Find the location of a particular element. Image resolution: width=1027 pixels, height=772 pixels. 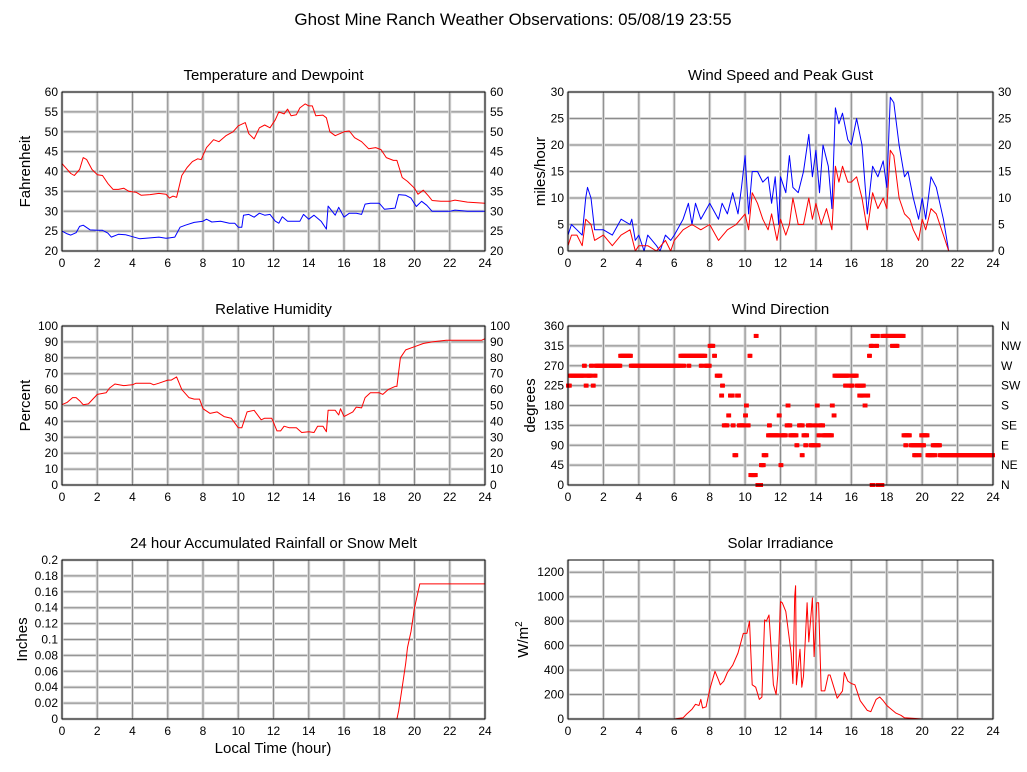

y-tick-label: 0.1 is located at coordinates (49, 640).